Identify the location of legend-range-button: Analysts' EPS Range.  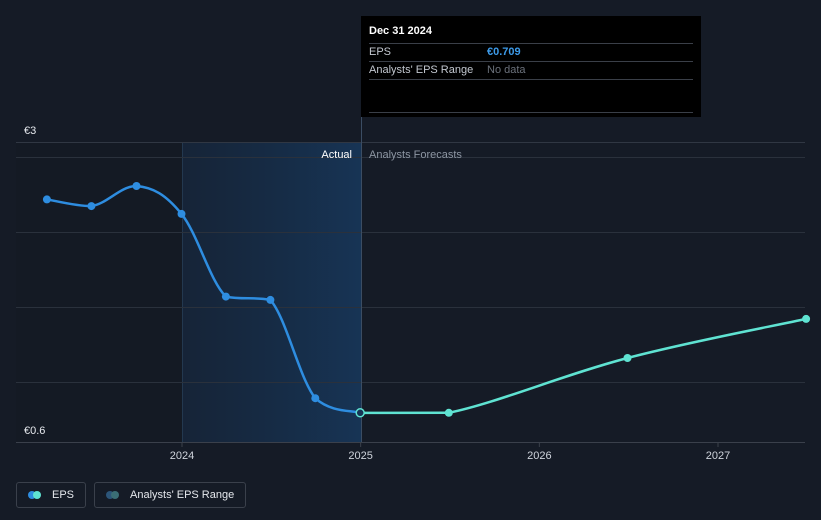
(170, 495).